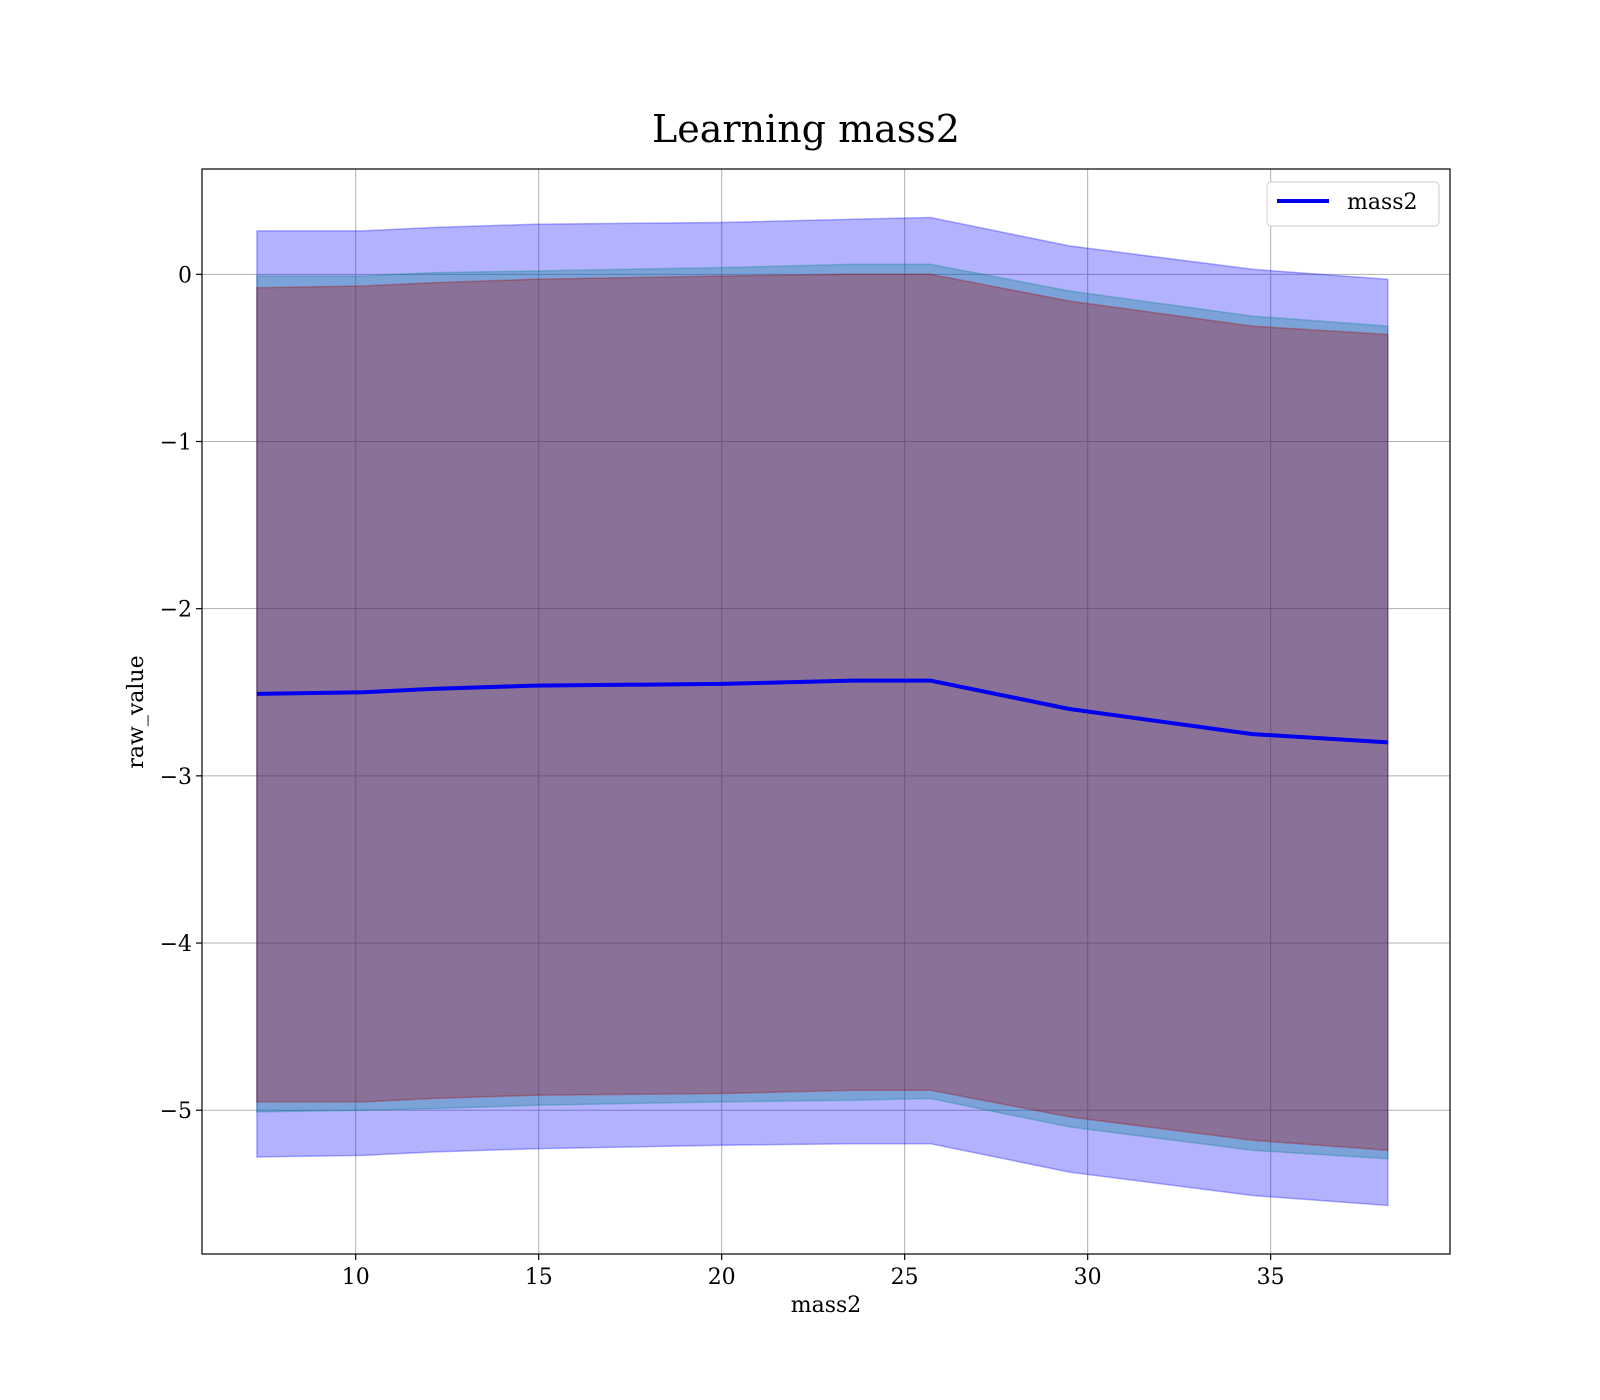  Describe the element at coordinates (176, 944) in the screenshot. I see `y-tick-label-4: −4` at that location.